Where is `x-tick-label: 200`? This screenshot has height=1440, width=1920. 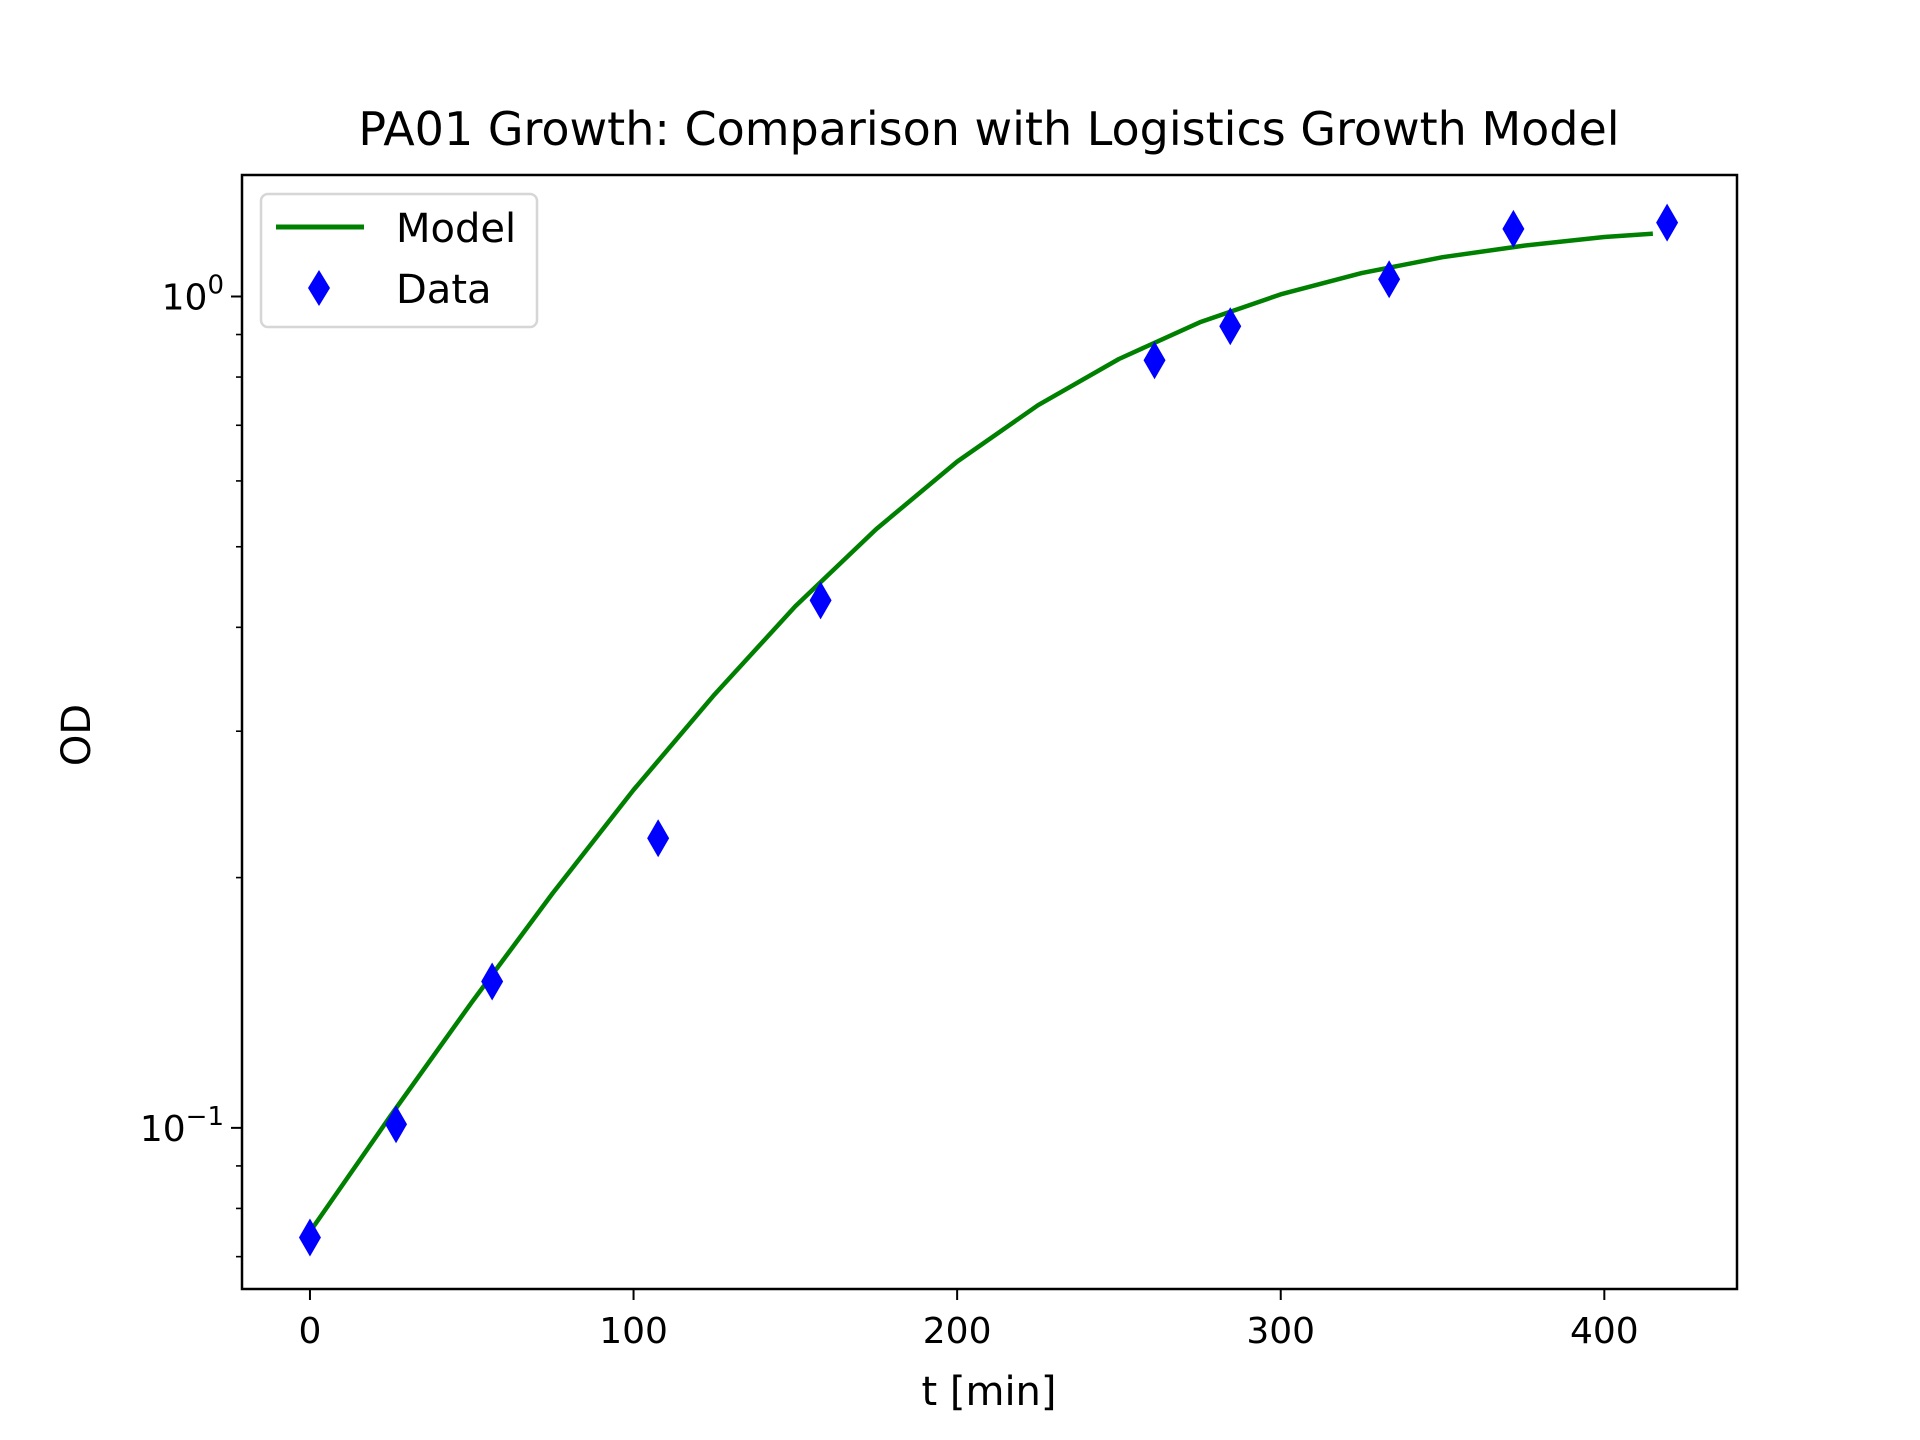
x-tick-label: 200 is located at coordinates (957, 1331).